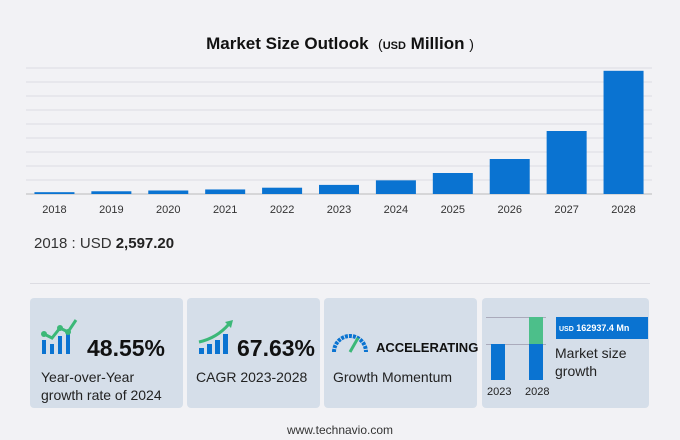 This screenshot has width=680, height=440. Describe the element at coordinates (54, 210) in the screenshot. I see `x-tick-label: 2018` at that location.